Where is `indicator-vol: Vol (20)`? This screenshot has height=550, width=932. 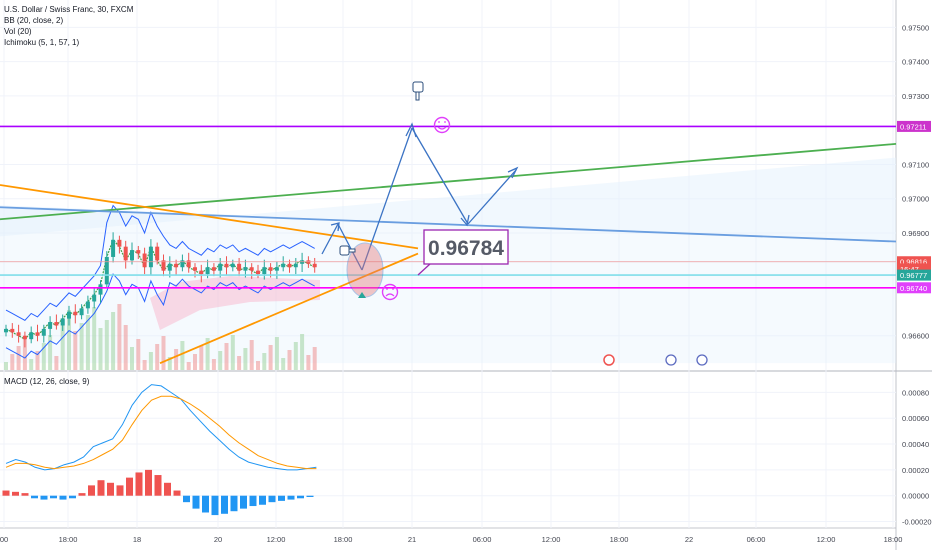
indicator-vol: Vol (20) is located at coordinates (18, 31).